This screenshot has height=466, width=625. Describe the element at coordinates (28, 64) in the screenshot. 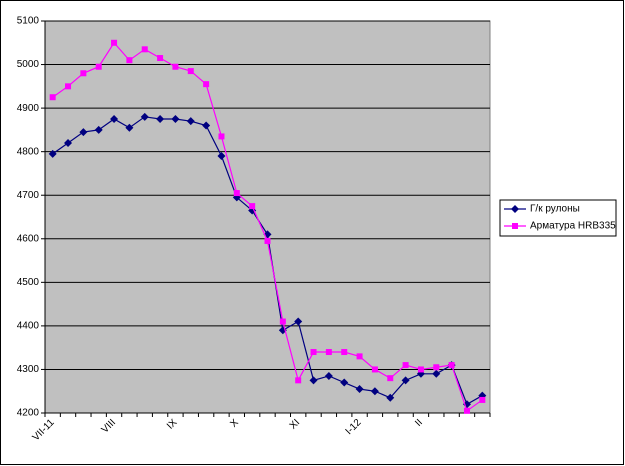

I see `y-tick-label: 5000` at that location.